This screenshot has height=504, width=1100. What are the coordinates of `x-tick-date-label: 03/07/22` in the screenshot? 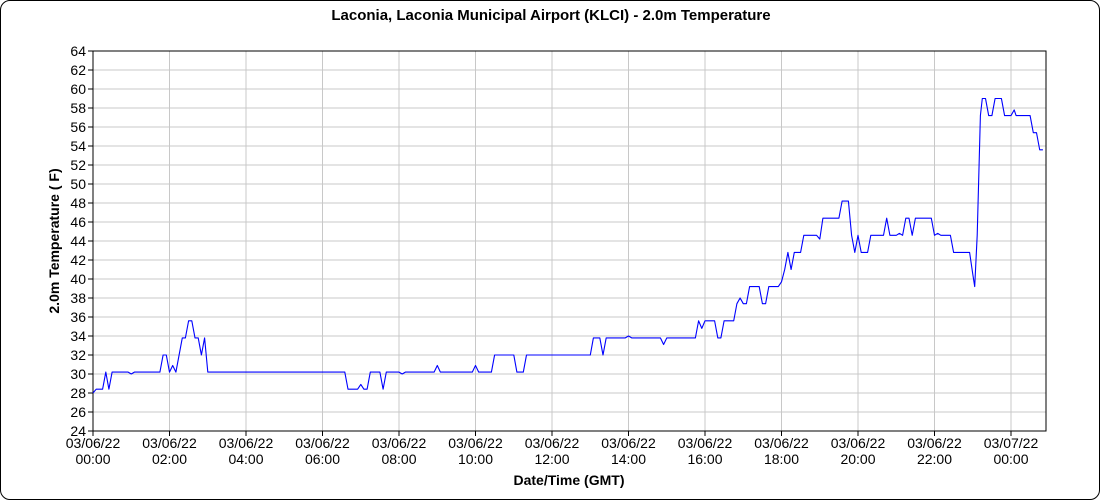 It's located at (1011, 443).